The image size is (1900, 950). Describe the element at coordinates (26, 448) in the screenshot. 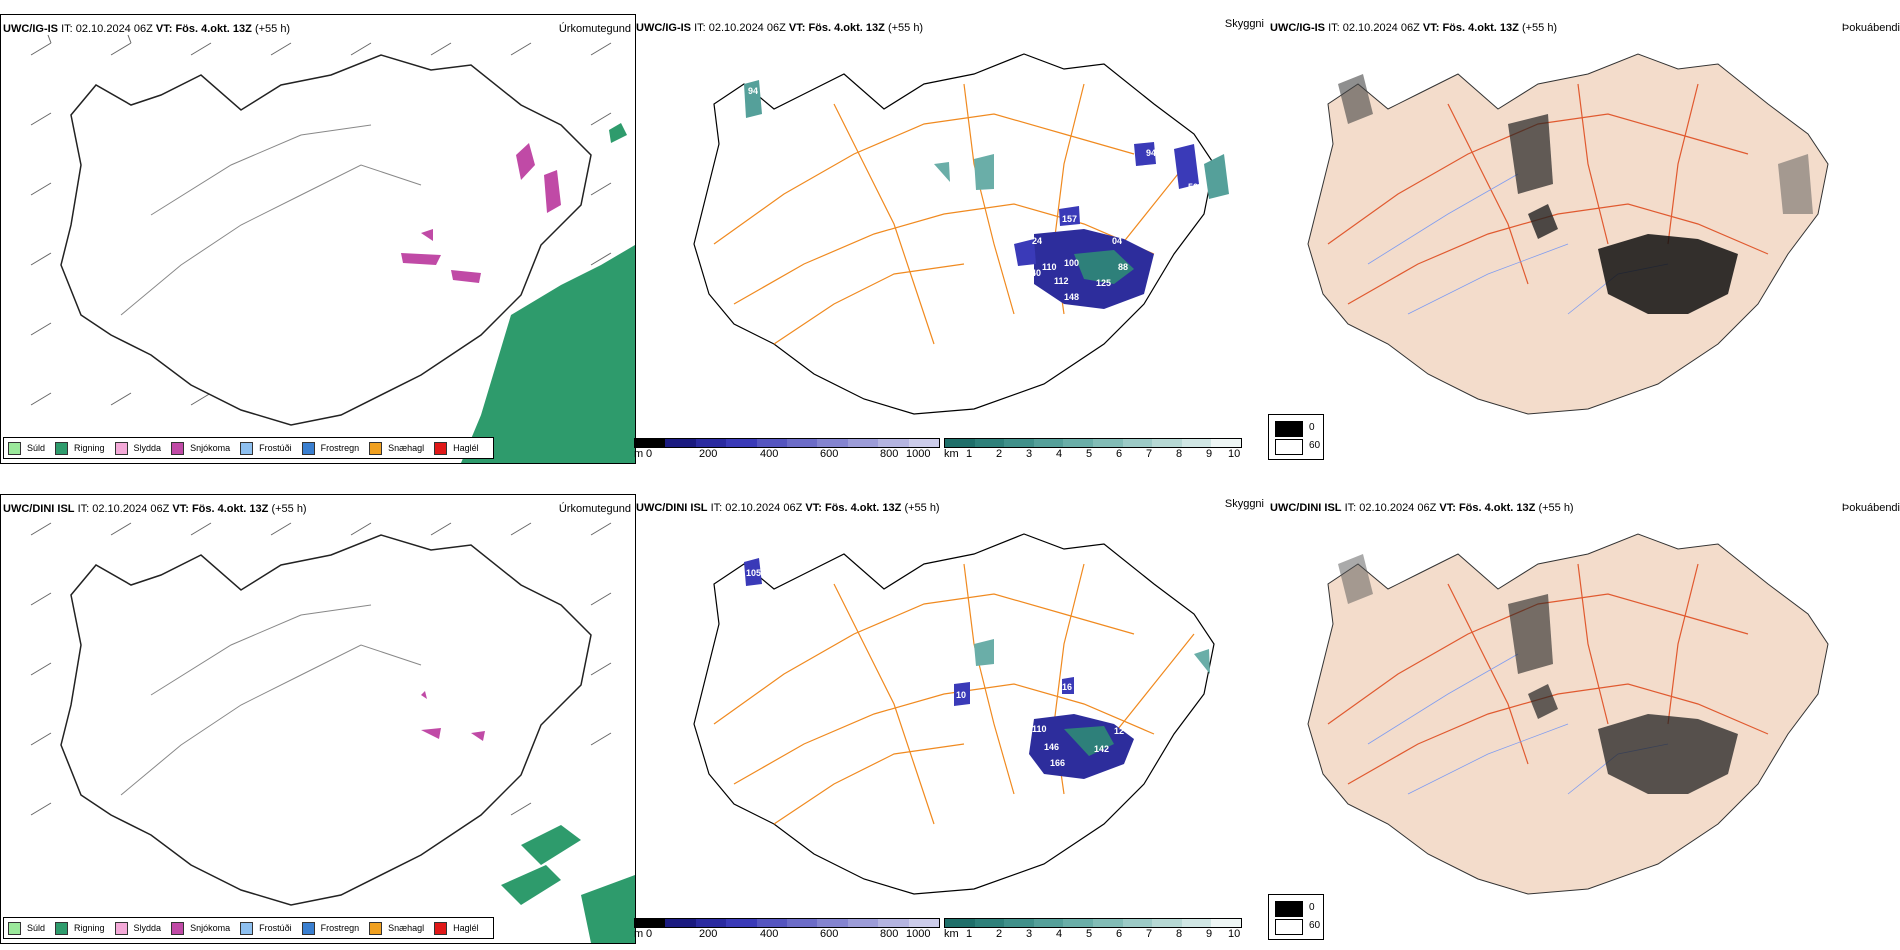

I see `legend-item: Súld` at that location.